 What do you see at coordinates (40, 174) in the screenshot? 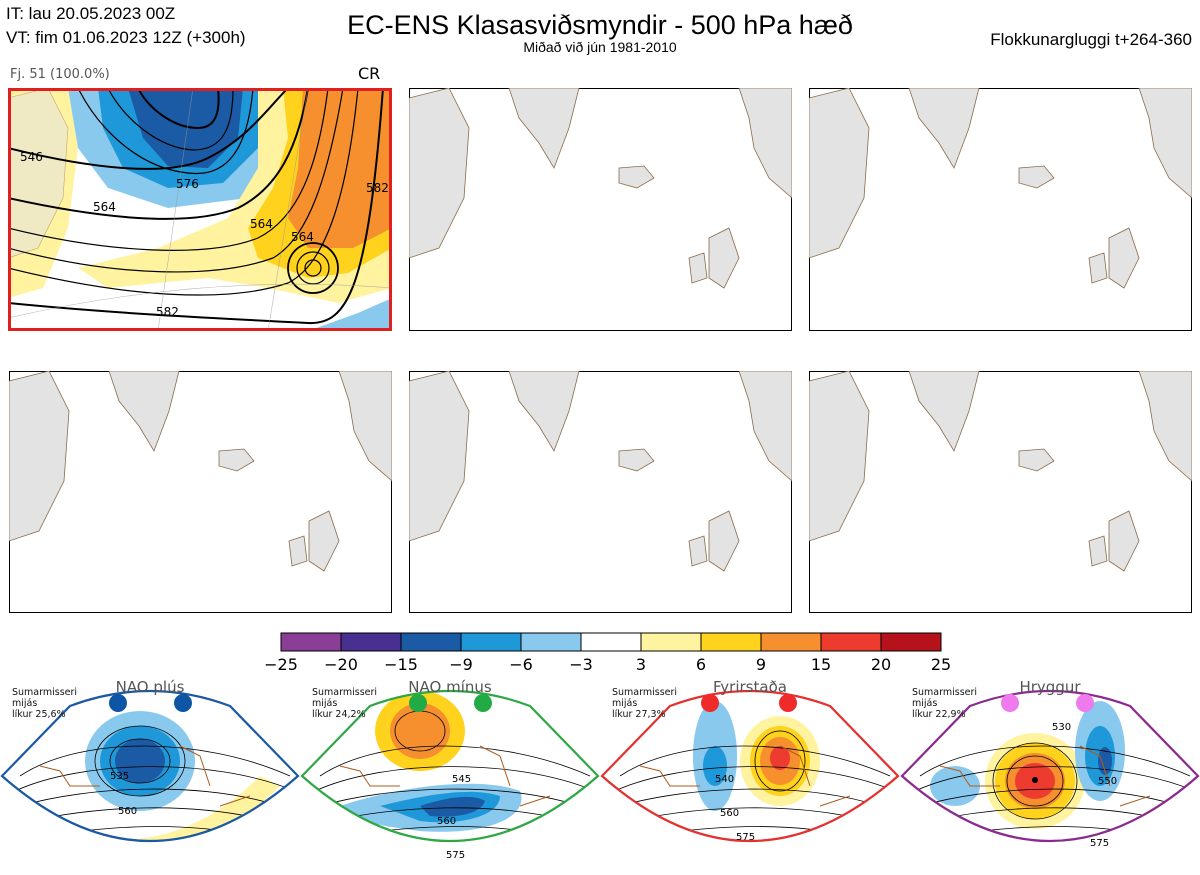
I see `greenland-landmass` at bounding box center [40, 174].